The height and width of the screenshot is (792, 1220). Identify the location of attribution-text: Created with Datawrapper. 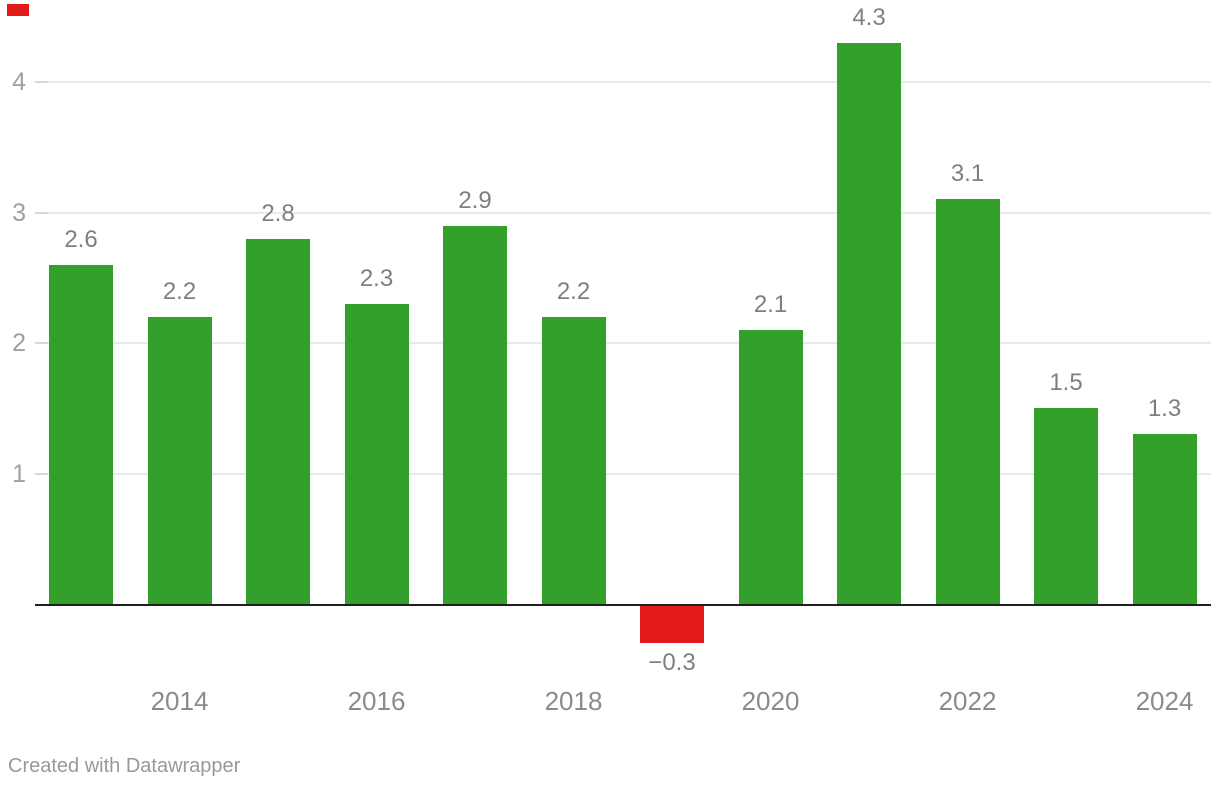
(124, 766).